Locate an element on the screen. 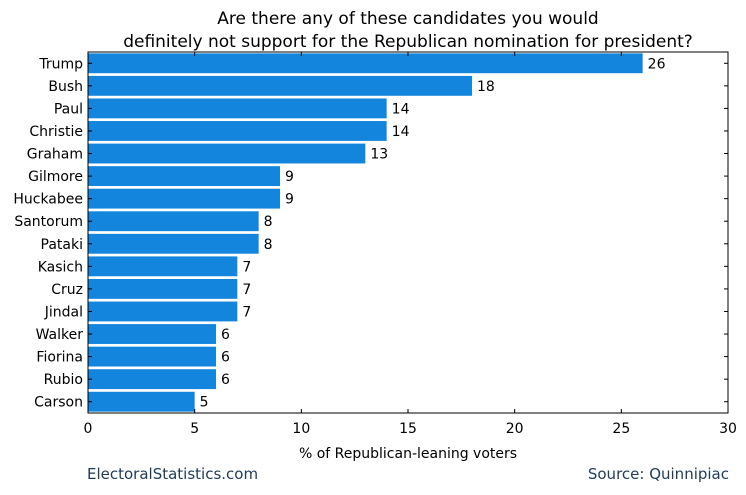 Image resolution: width=746 pixels, height=495 pixels. category-label-pataki: Pataki is located at coordinates (62, 245).